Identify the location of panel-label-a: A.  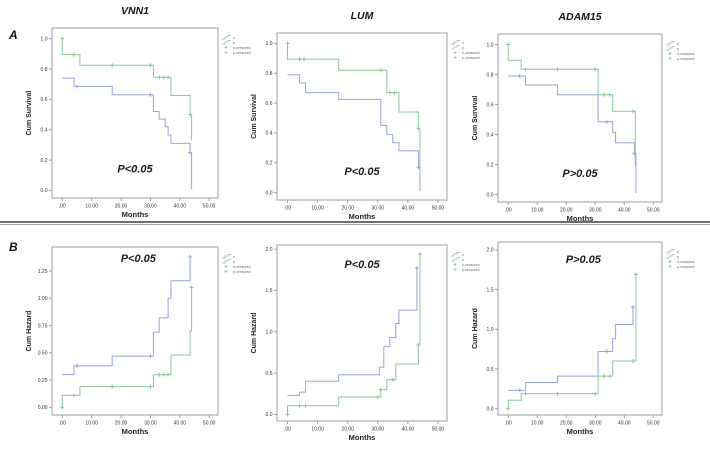
(13, 35).